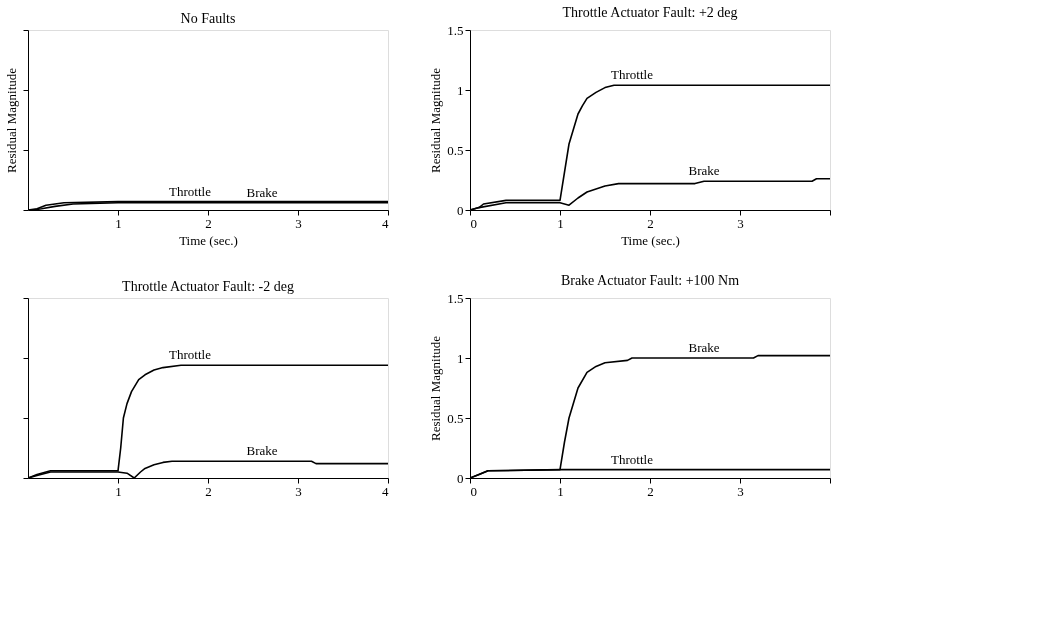 The width and height of the screenshot is (1049, 626). Describe the element at coordinates (650, 12) in the screenshot. I see `chart-title: Throttle Actuator Fault: +2 deg` at that location.